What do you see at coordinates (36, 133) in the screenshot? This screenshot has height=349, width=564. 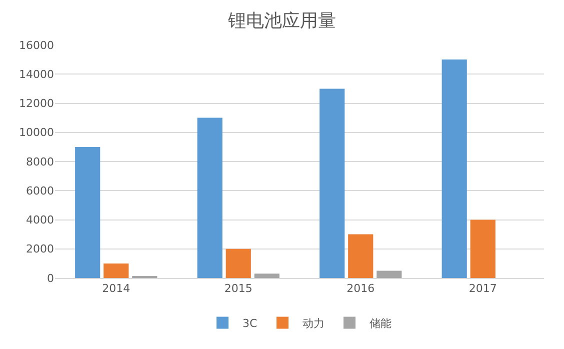 I see `y-tick-label: 10000` at bounding box center [36, 133].